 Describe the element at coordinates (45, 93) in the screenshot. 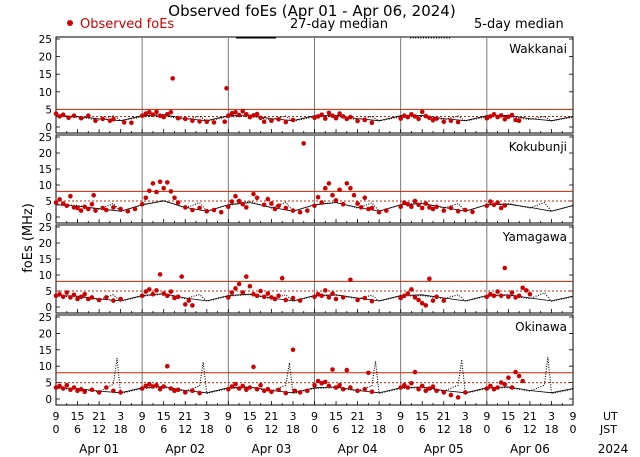

I see `y-tick-label: 10` at that location.